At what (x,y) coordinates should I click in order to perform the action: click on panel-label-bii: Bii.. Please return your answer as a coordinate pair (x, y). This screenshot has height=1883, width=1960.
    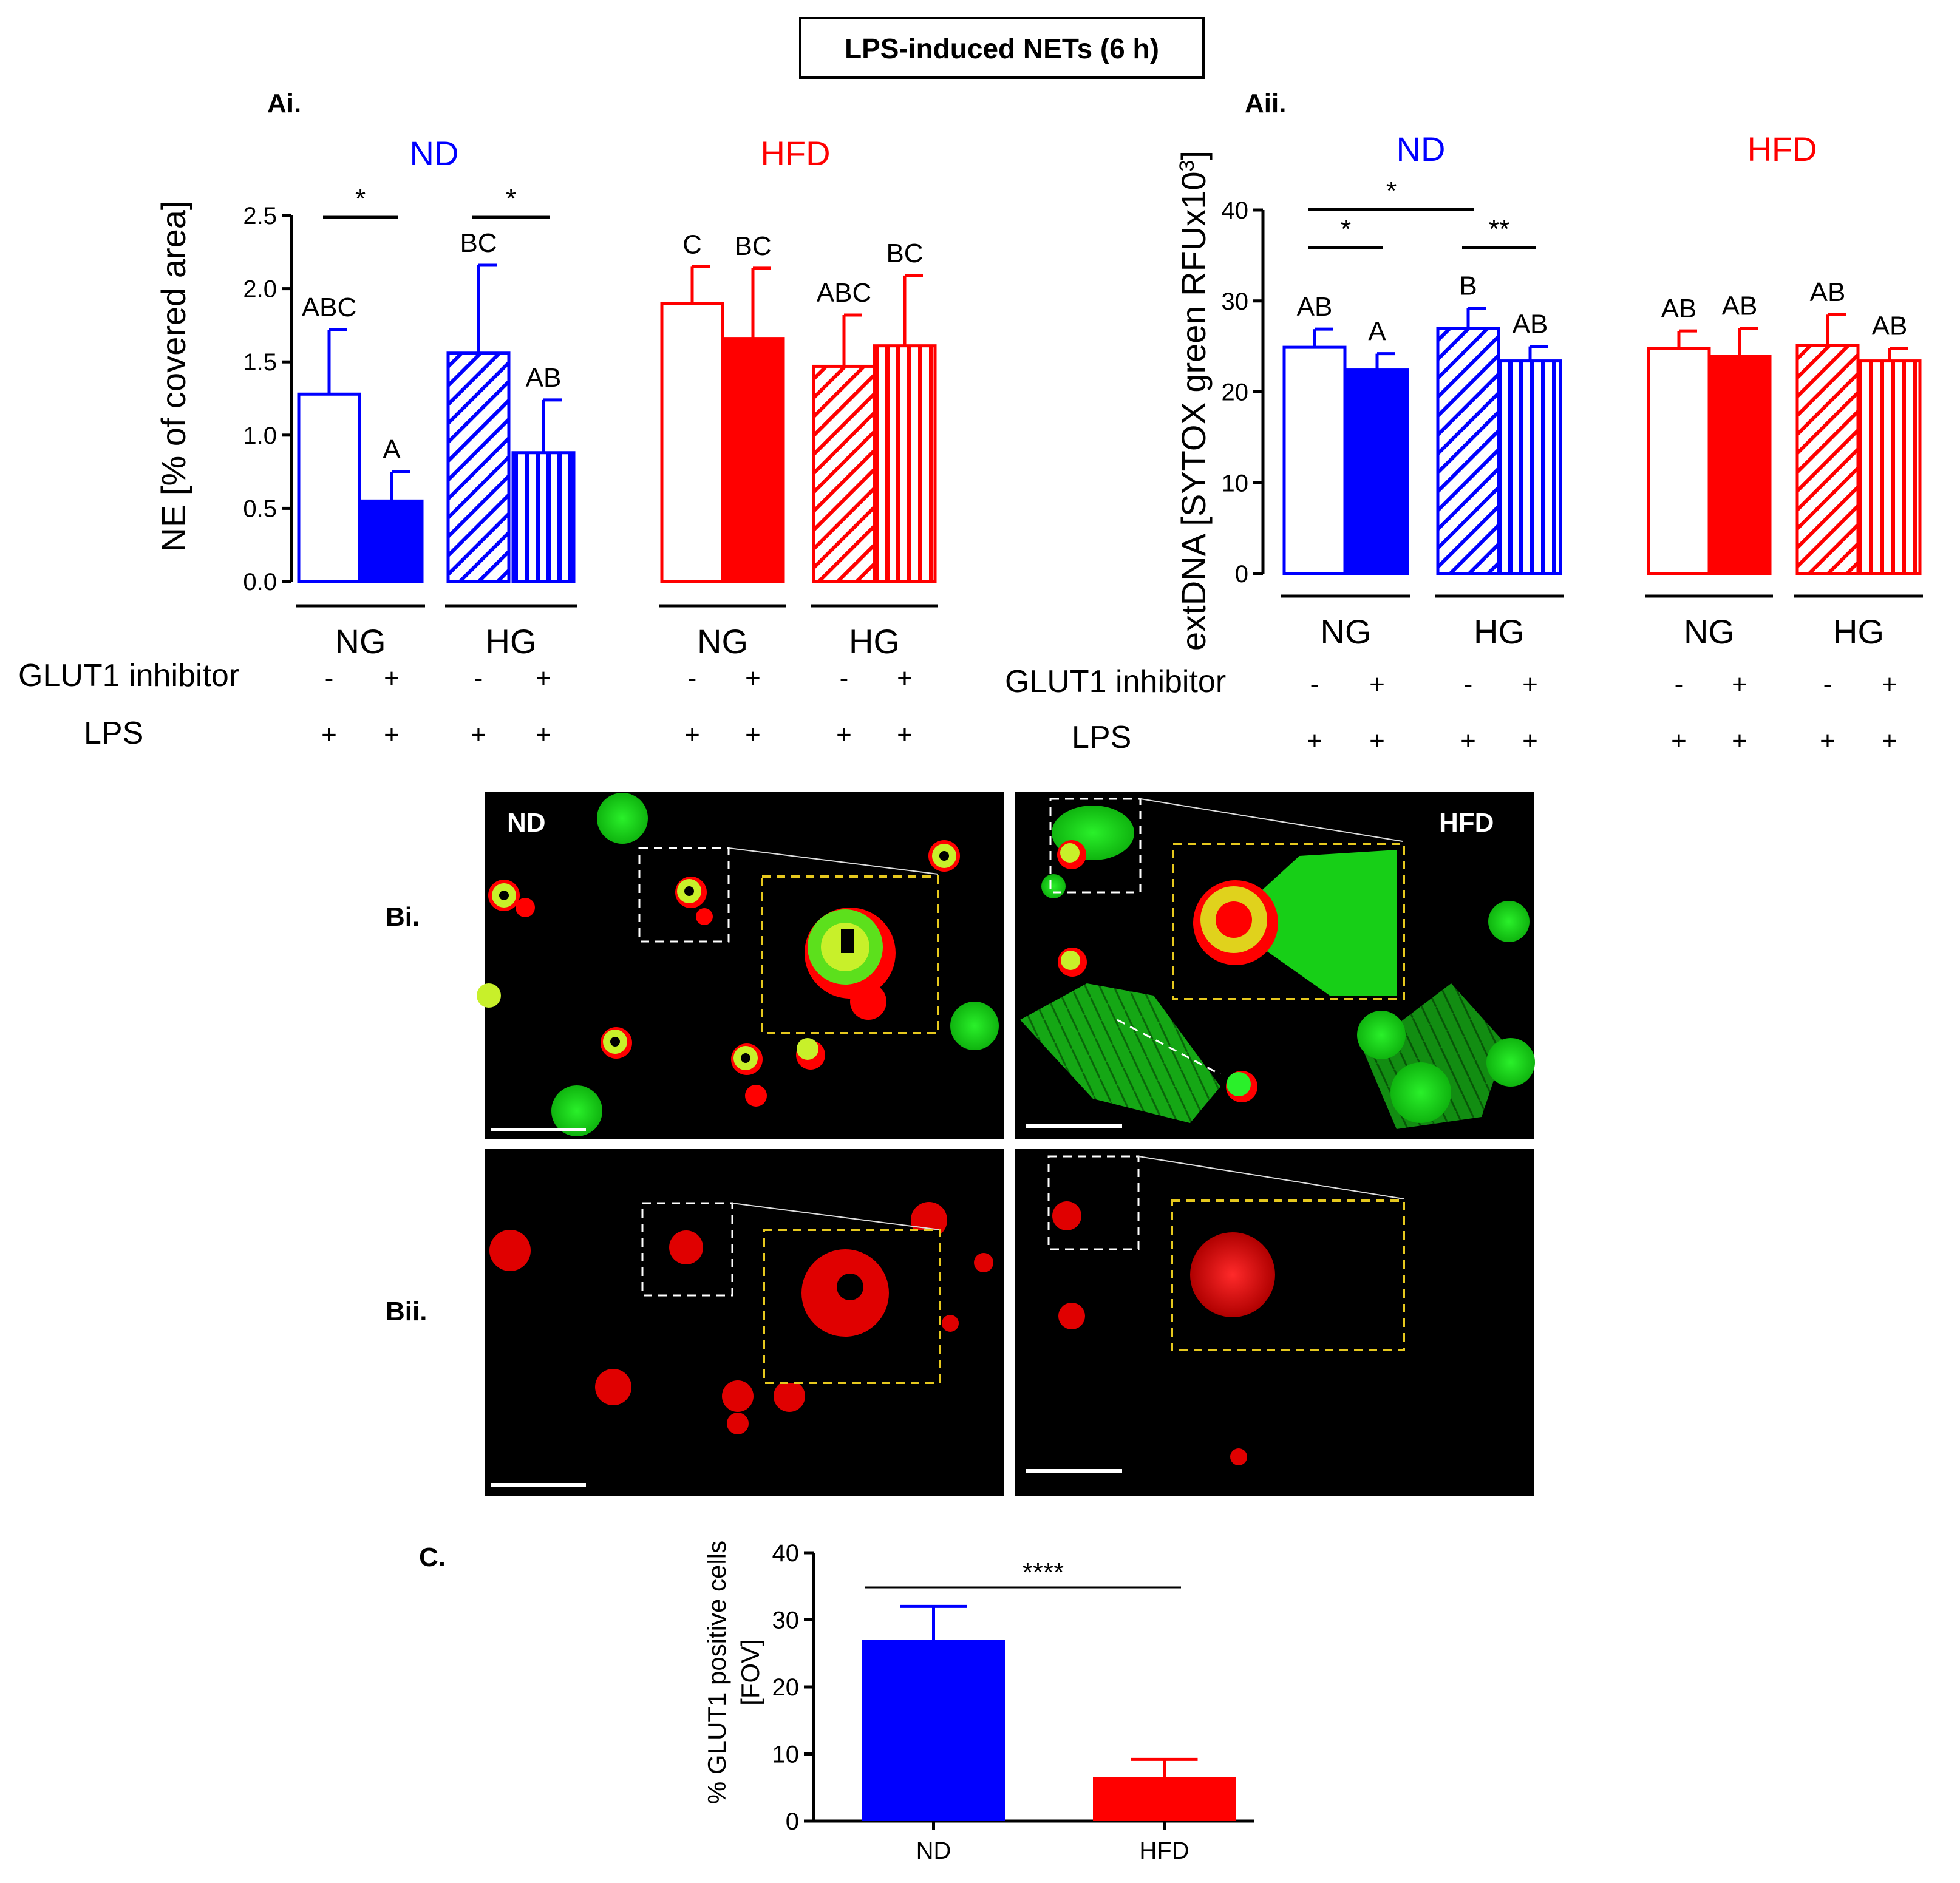
    Looking at the image, I should click on (406, 1311).